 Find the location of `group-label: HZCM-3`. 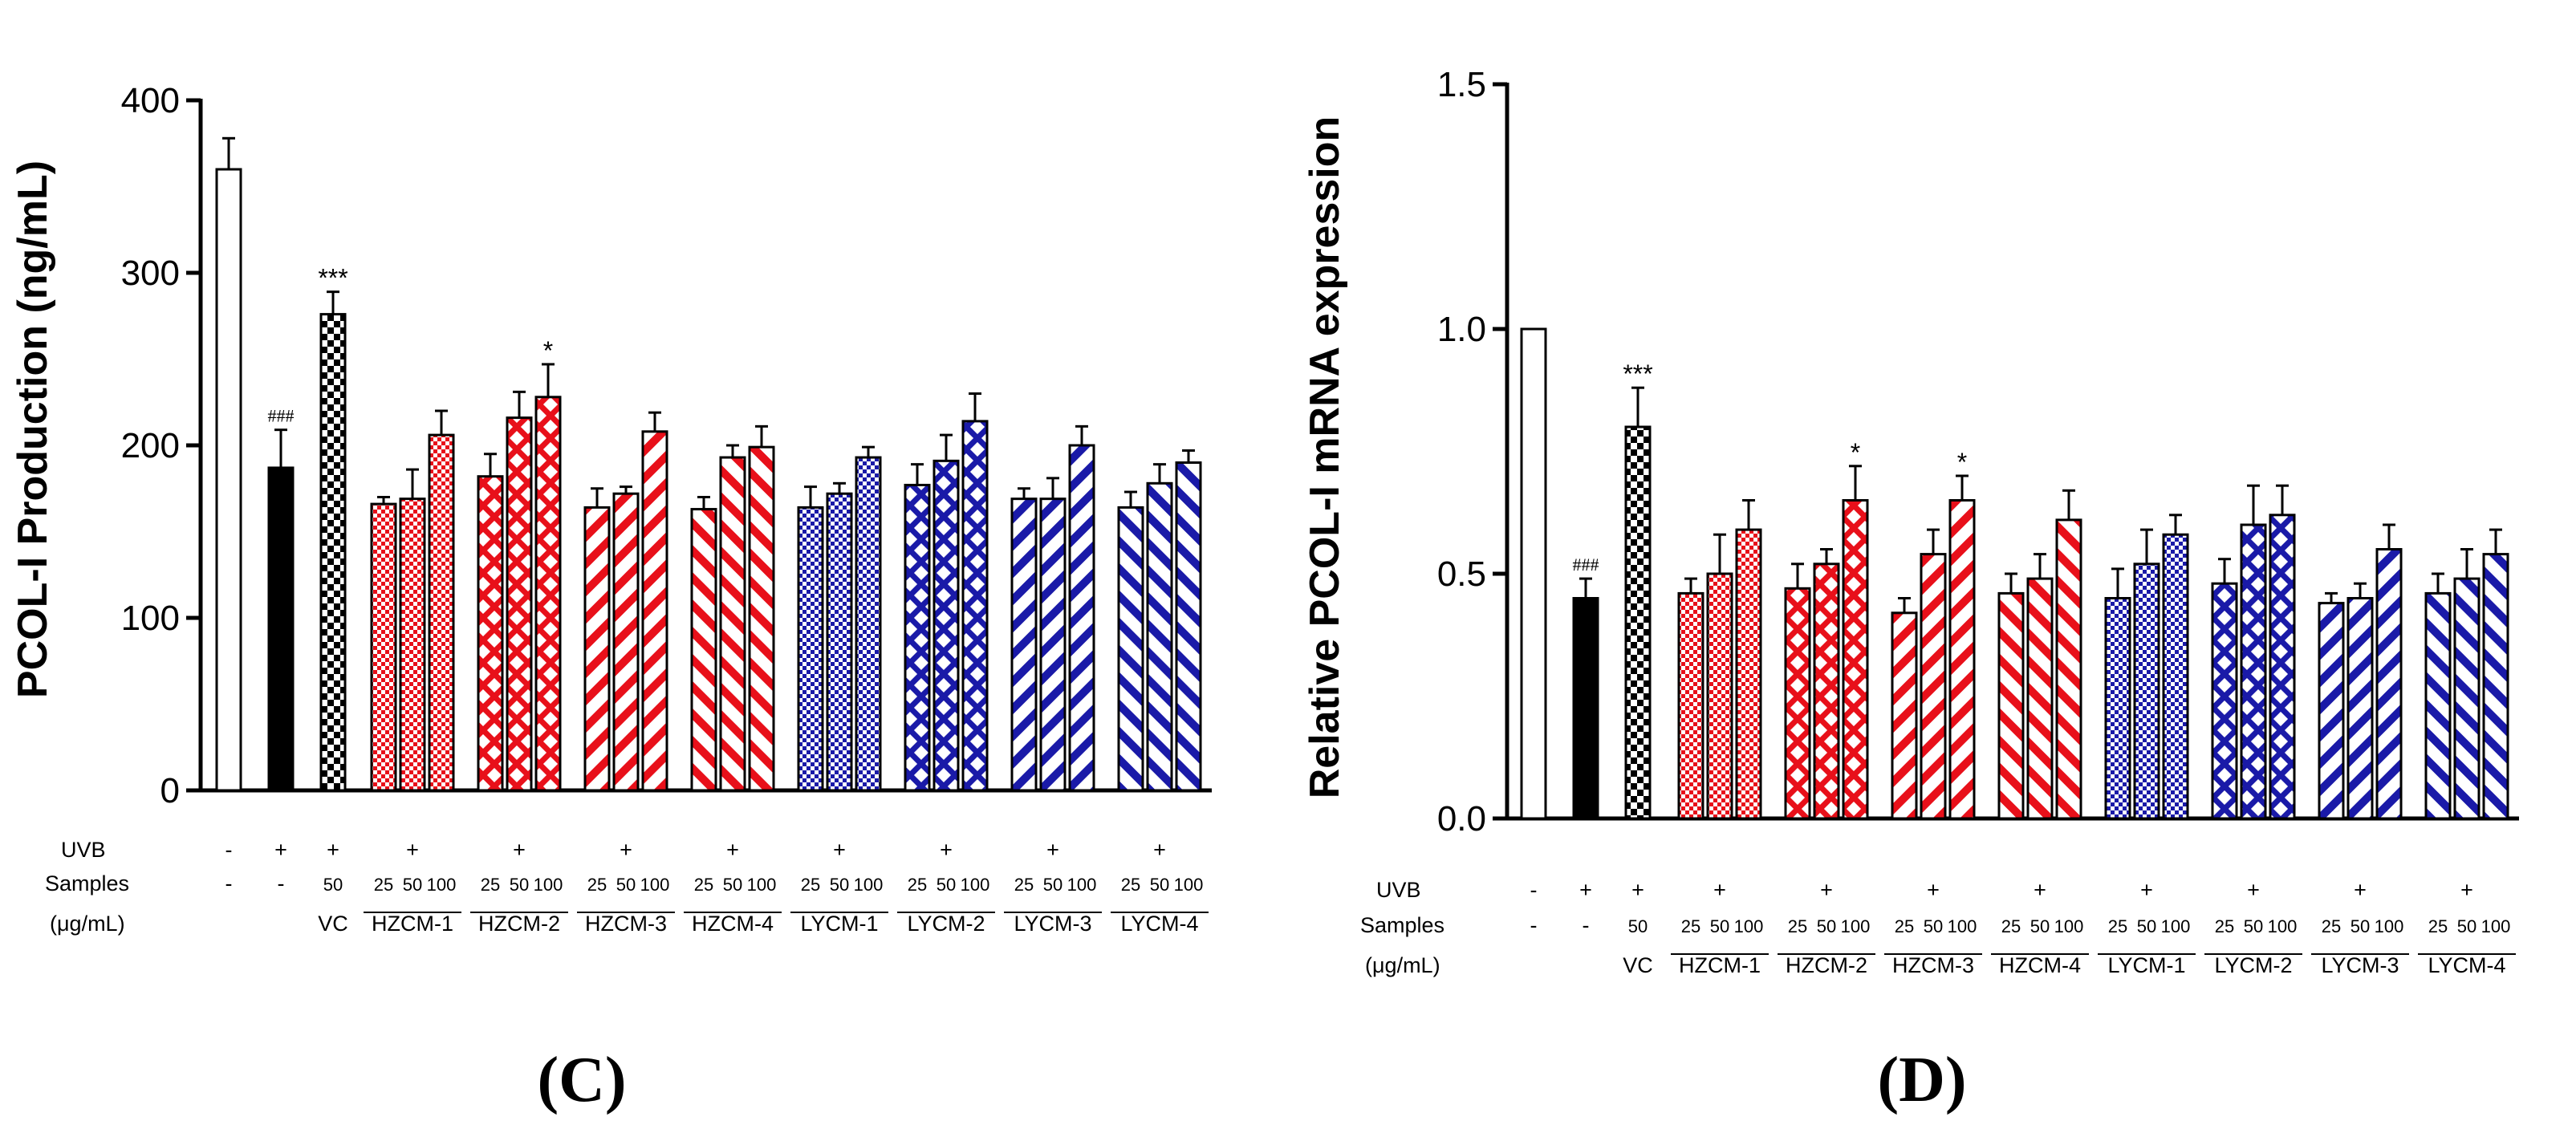

group-label: HZCM-3 is located at coordinates (626, 924).